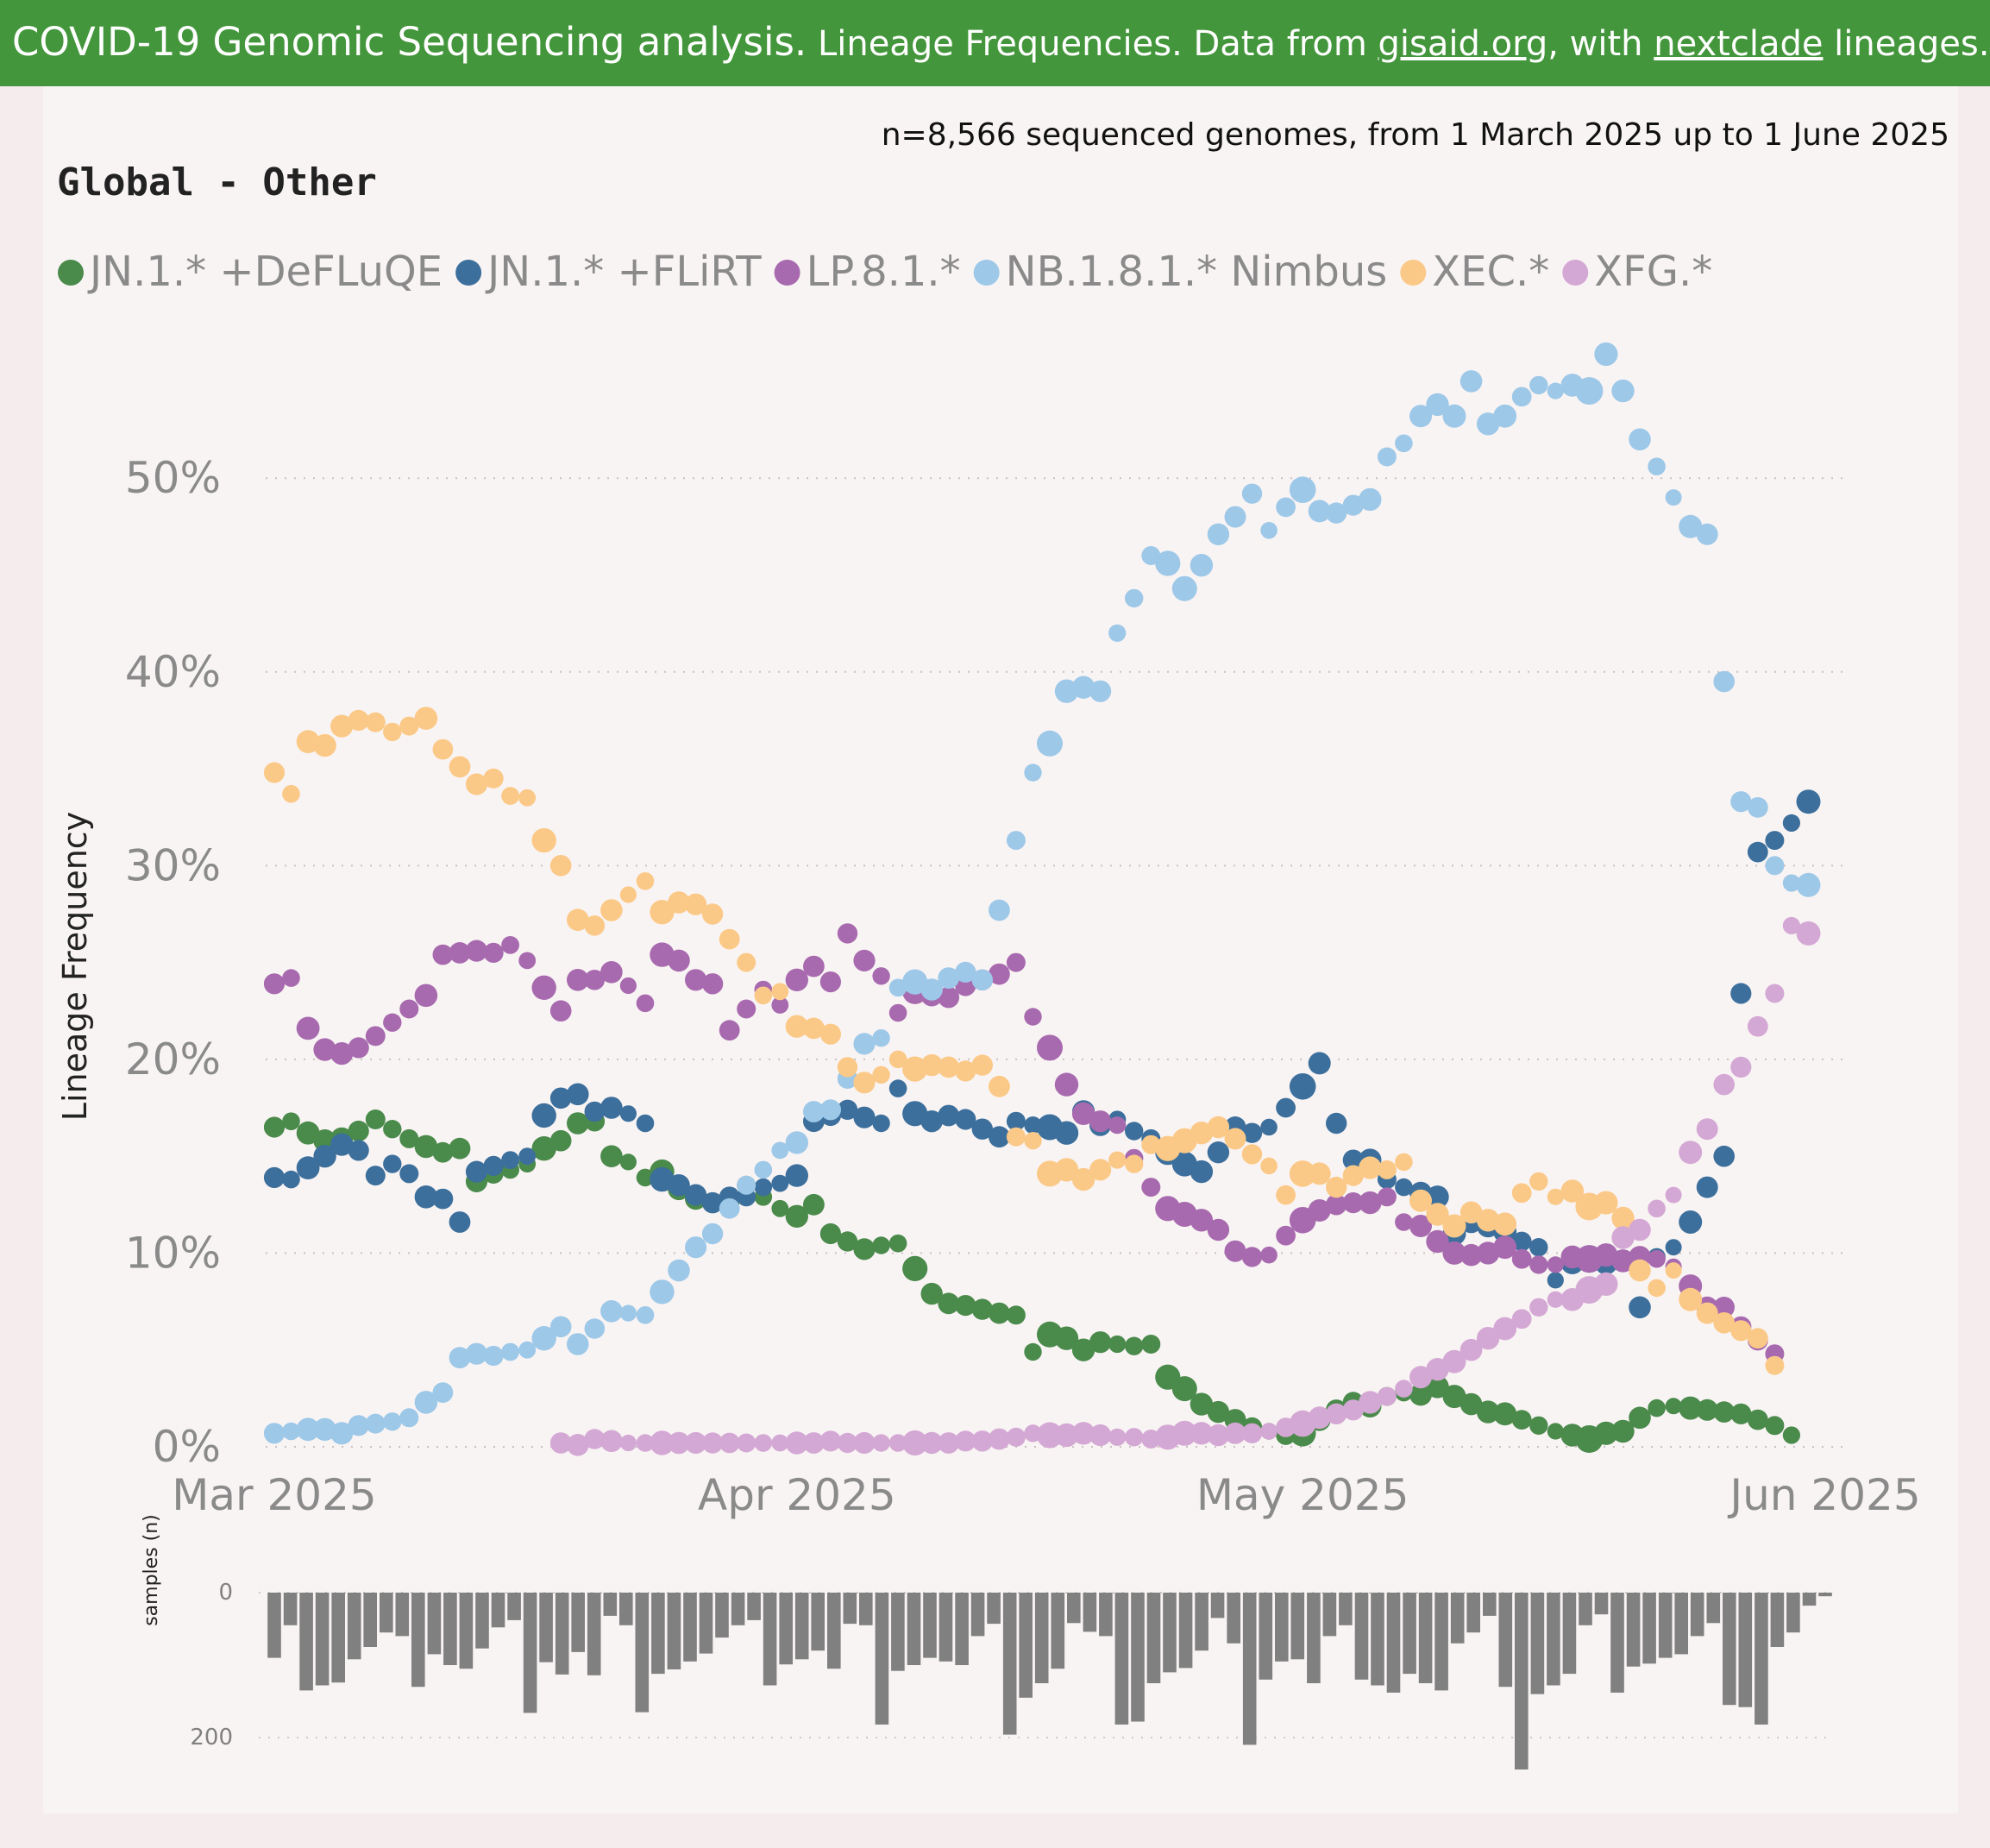  What do you see at coordinates (1491, 272) in the screenshot?
I see `legend-label: XEC.*` at bounding box center [1491, 272].